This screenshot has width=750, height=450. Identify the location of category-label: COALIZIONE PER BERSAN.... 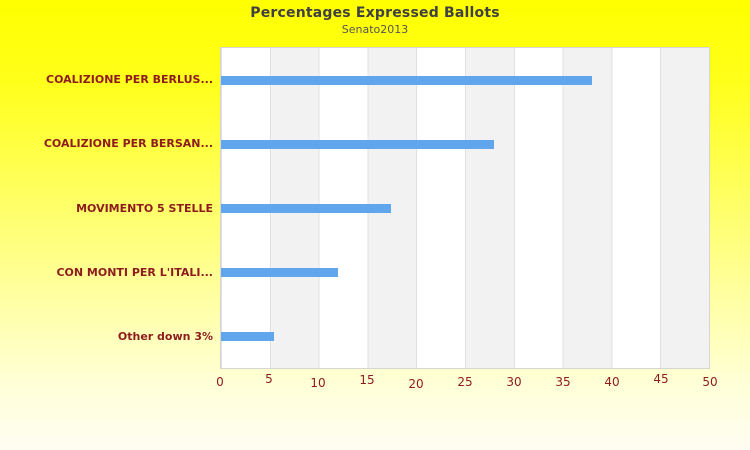
(128, 144).